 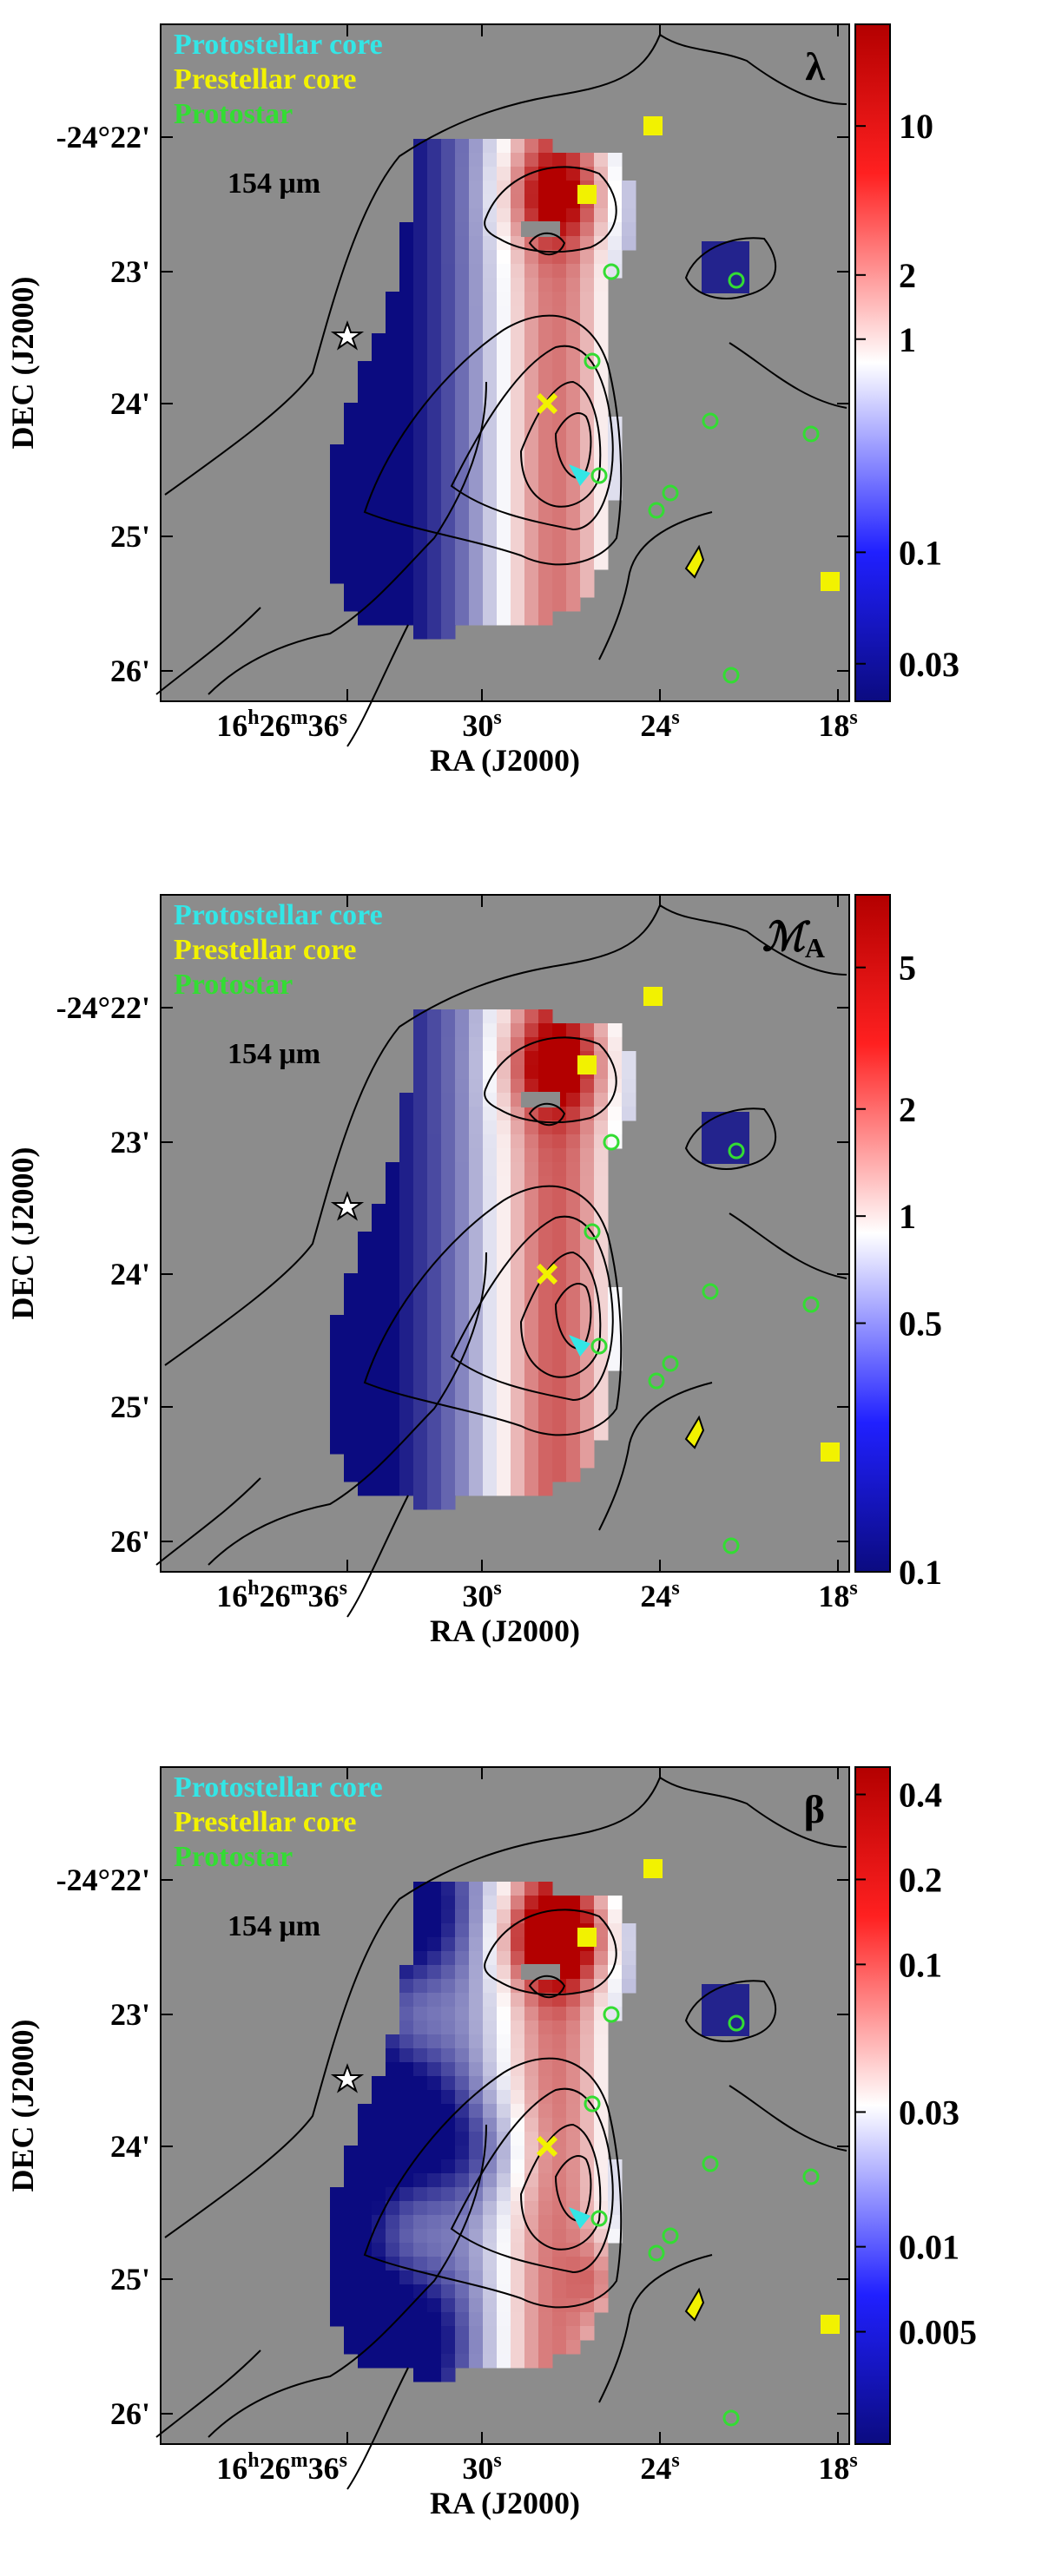 I want to click on y-tick-label: 26', so click(x=130, y=2414).